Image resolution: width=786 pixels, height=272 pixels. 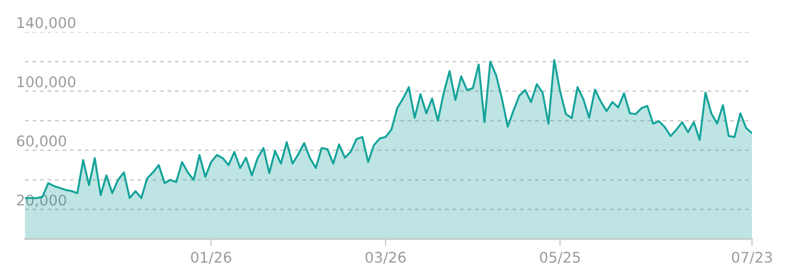 I want to click on y-tick-label: 60,000, so click(x=41, y=141).